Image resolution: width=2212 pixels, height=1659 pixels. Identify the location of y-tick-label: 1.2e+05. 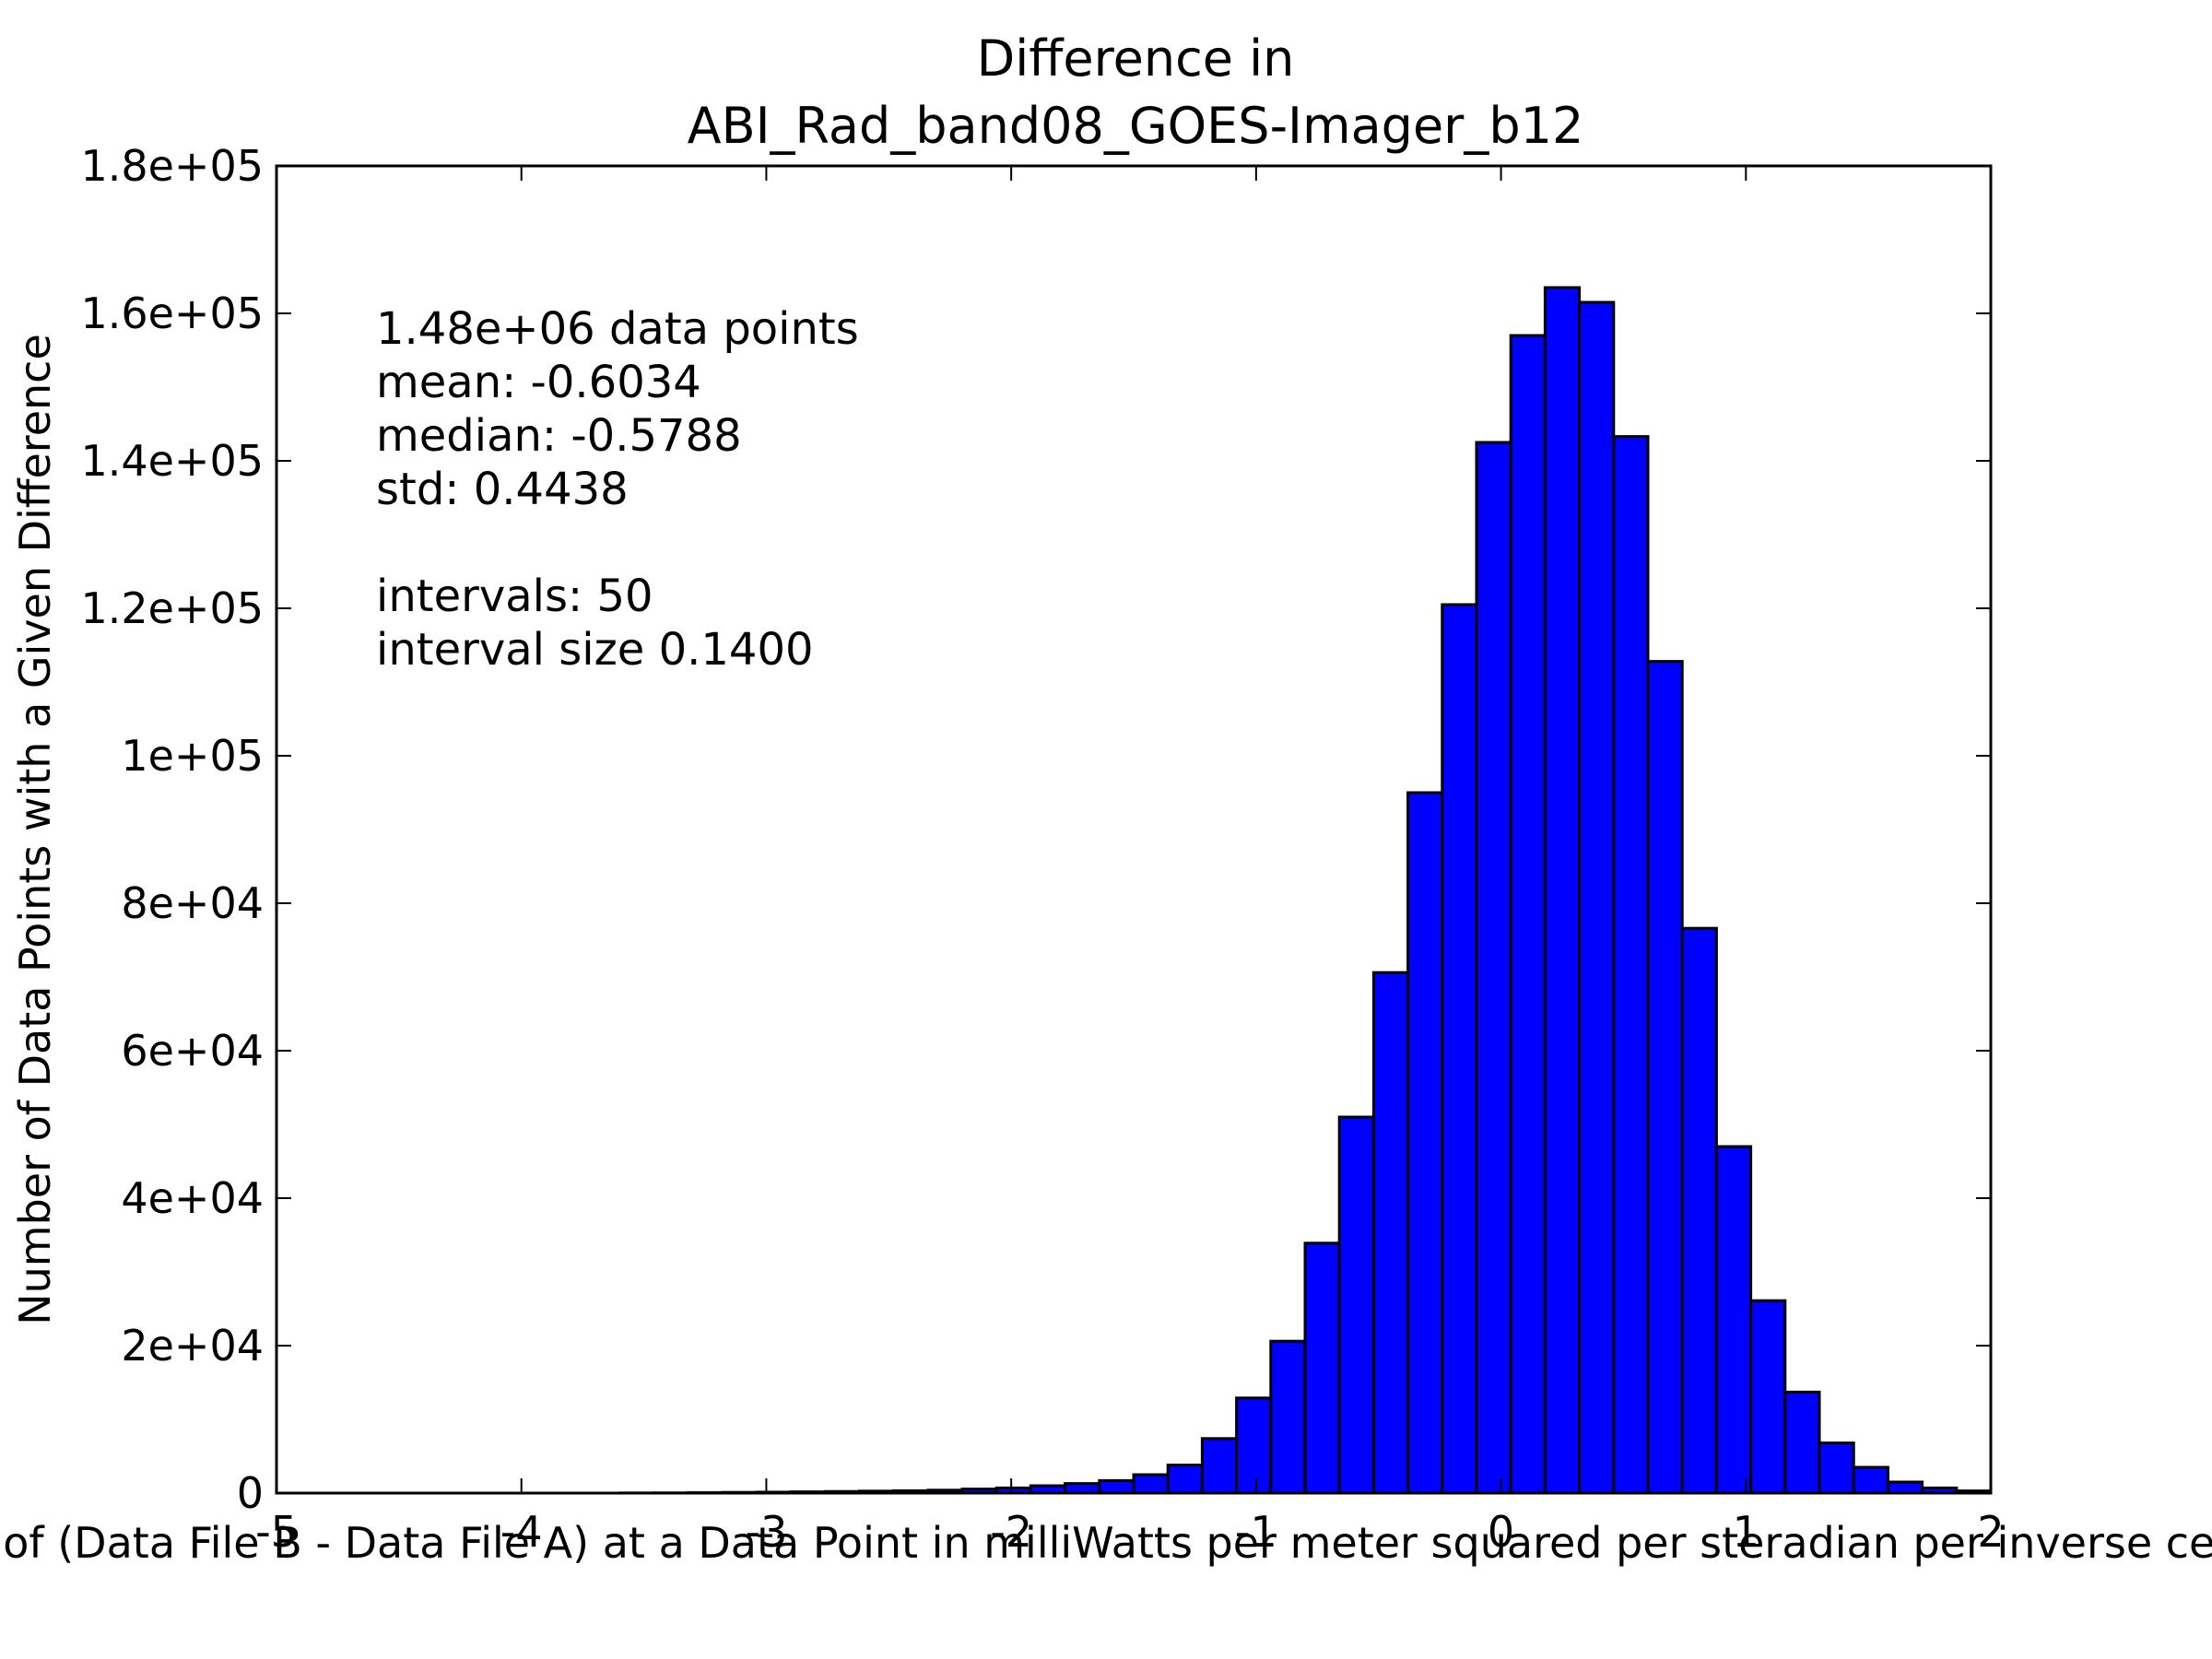
(172, 608).